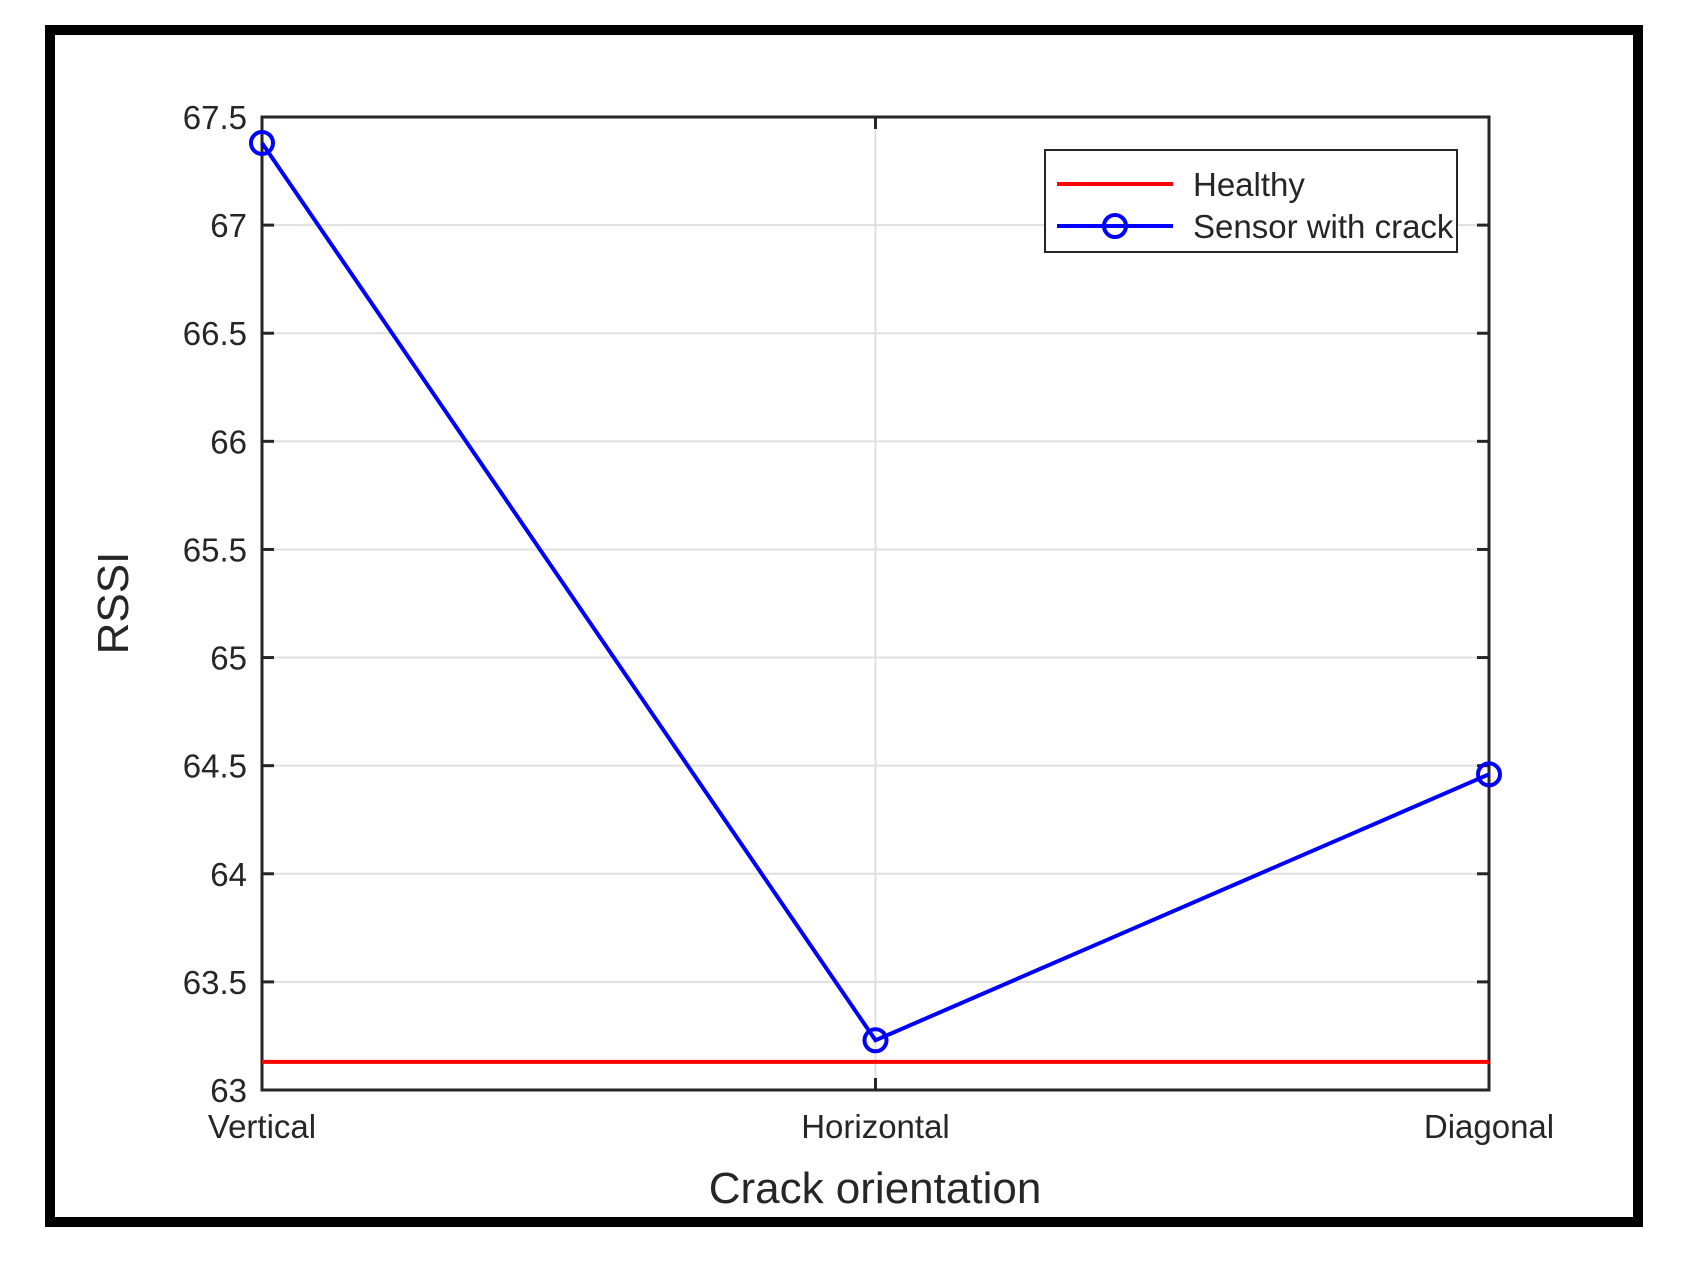 This screenshot has width=1693, height=1269. I want to click on legend-label-healthy: Healthy, so click(1249, 184).